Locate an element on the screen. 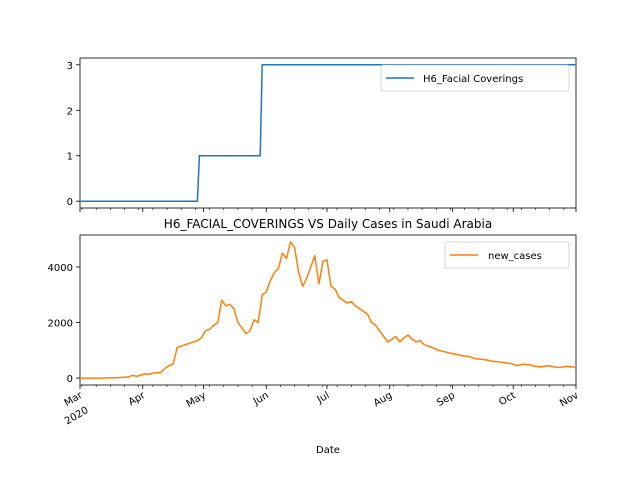 The width and height of the screenshot is (640, 480). top-y-ticks: 0 1 2 3 is located at coordinates (73, 134).